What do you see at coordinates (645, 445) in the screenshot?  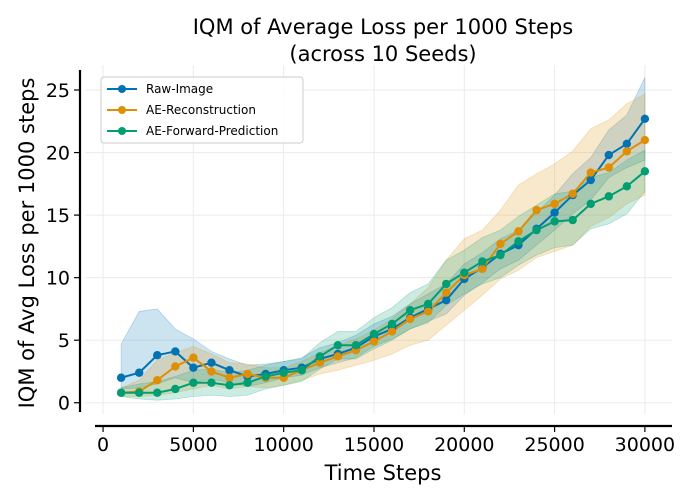 I see `x-tick-label: 30000` at bounding box center [645, 445].